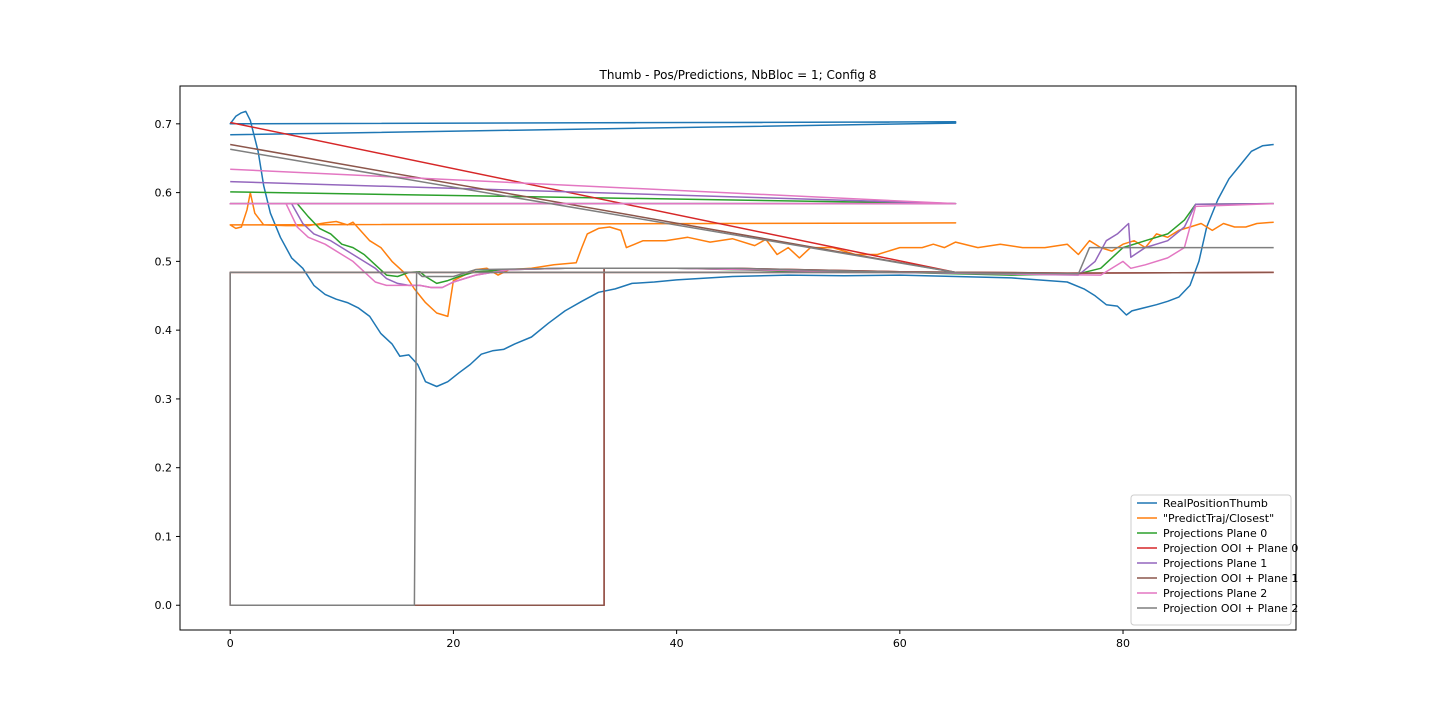 The height and width of the screenshot is (720, 1440). I want to click on x-tick-label: 20, so click(453, 643).